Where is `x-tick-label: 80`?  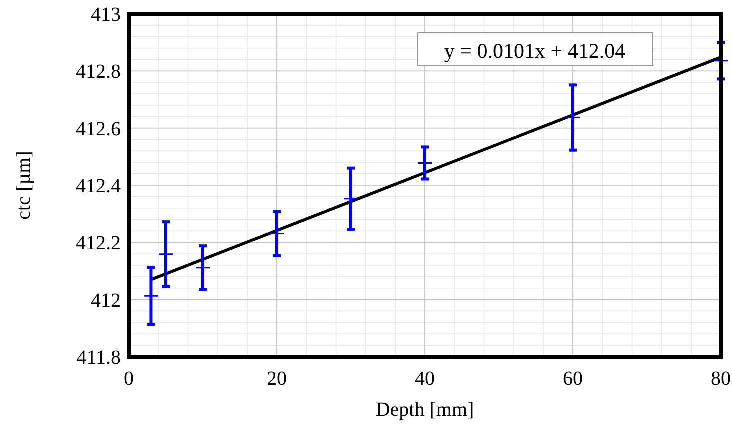
x-tick-label: 80 is located at coordinates (721, 379).